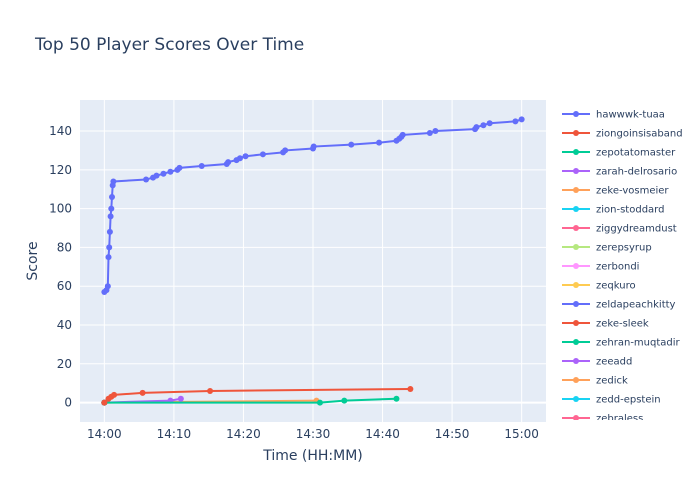  I want to click on legend-label: zeldapeachkitty, so click(636, 305).